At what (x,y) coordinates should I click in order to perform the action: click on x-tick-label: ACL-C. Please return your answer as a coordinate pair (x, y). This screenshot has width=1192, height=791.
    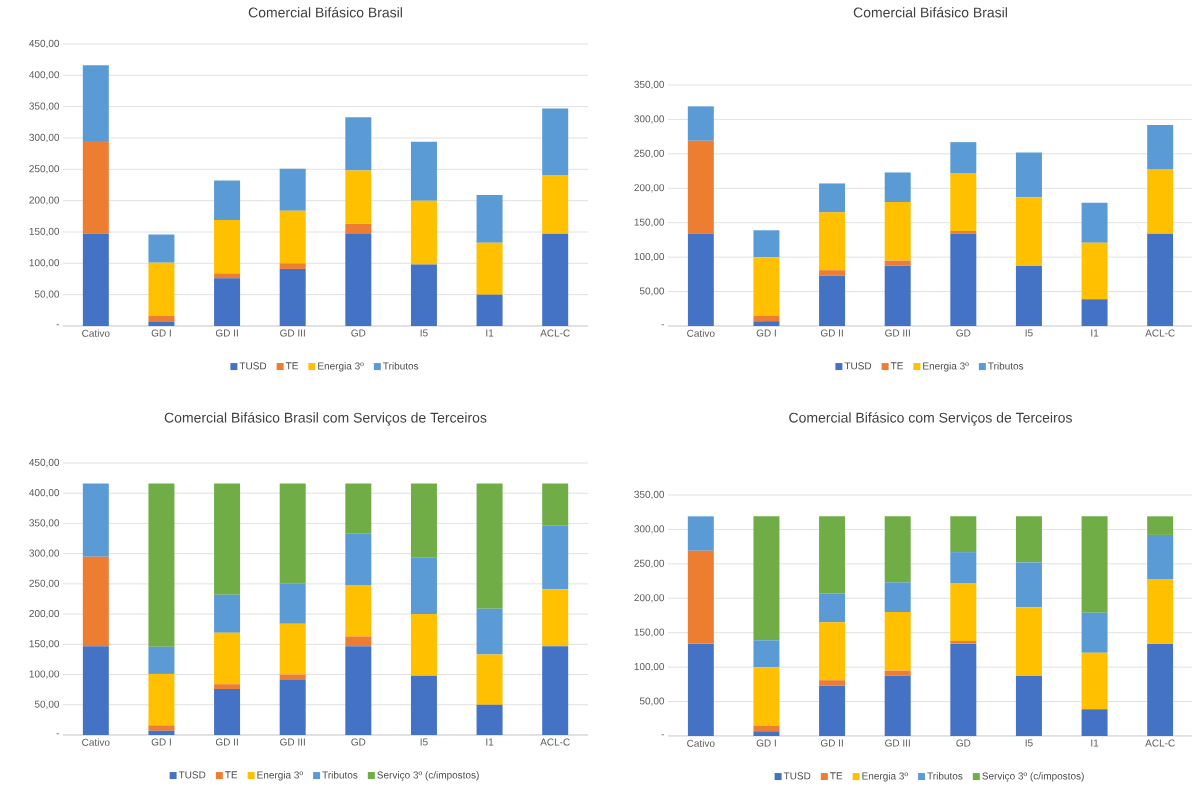
    Looking at the image, I should click on (555, 742).